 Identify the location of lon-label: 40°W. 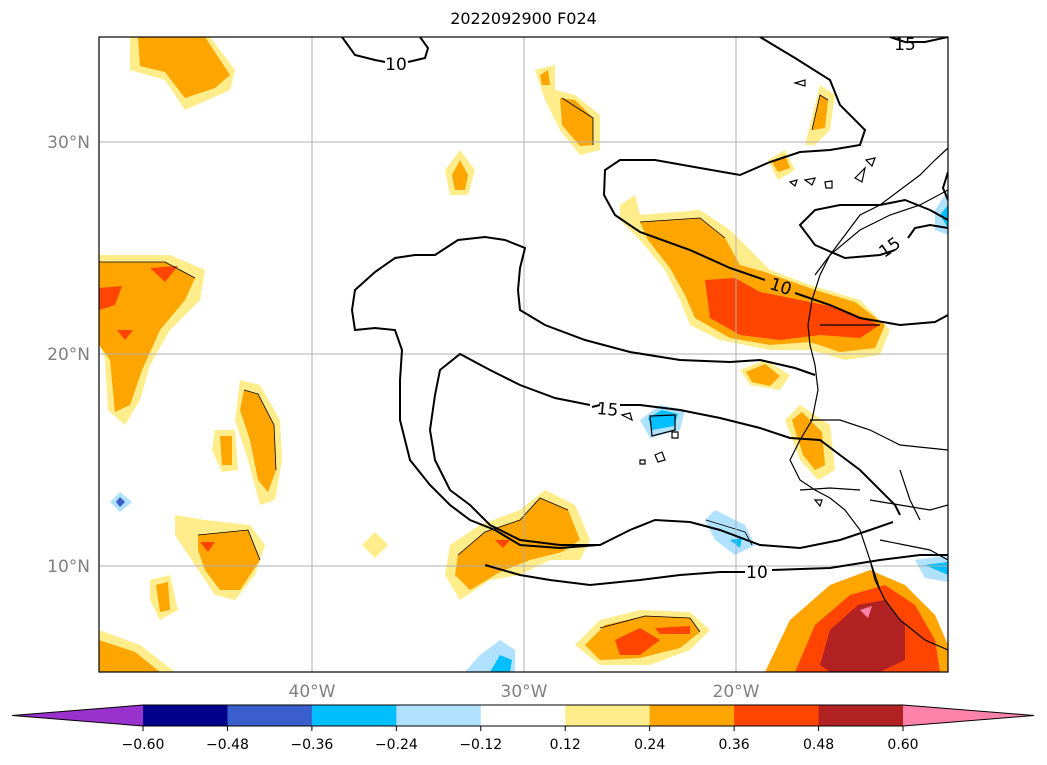
(312, 692).